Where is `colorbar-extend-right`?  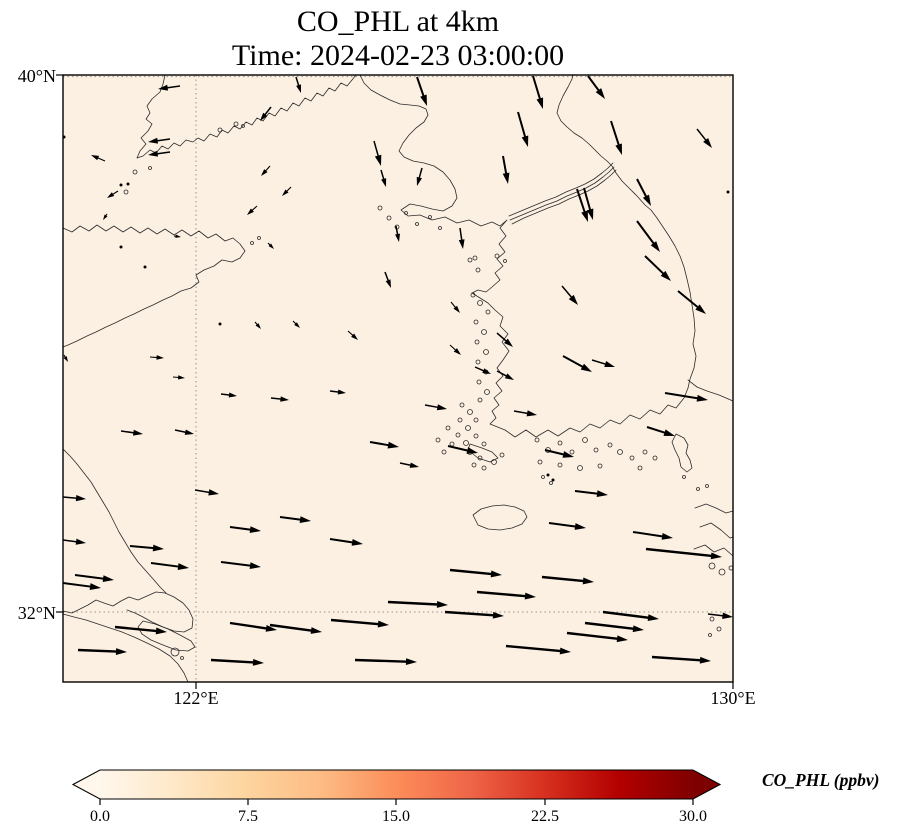 colorbar-extend-right is located at coordinates (706, 784).